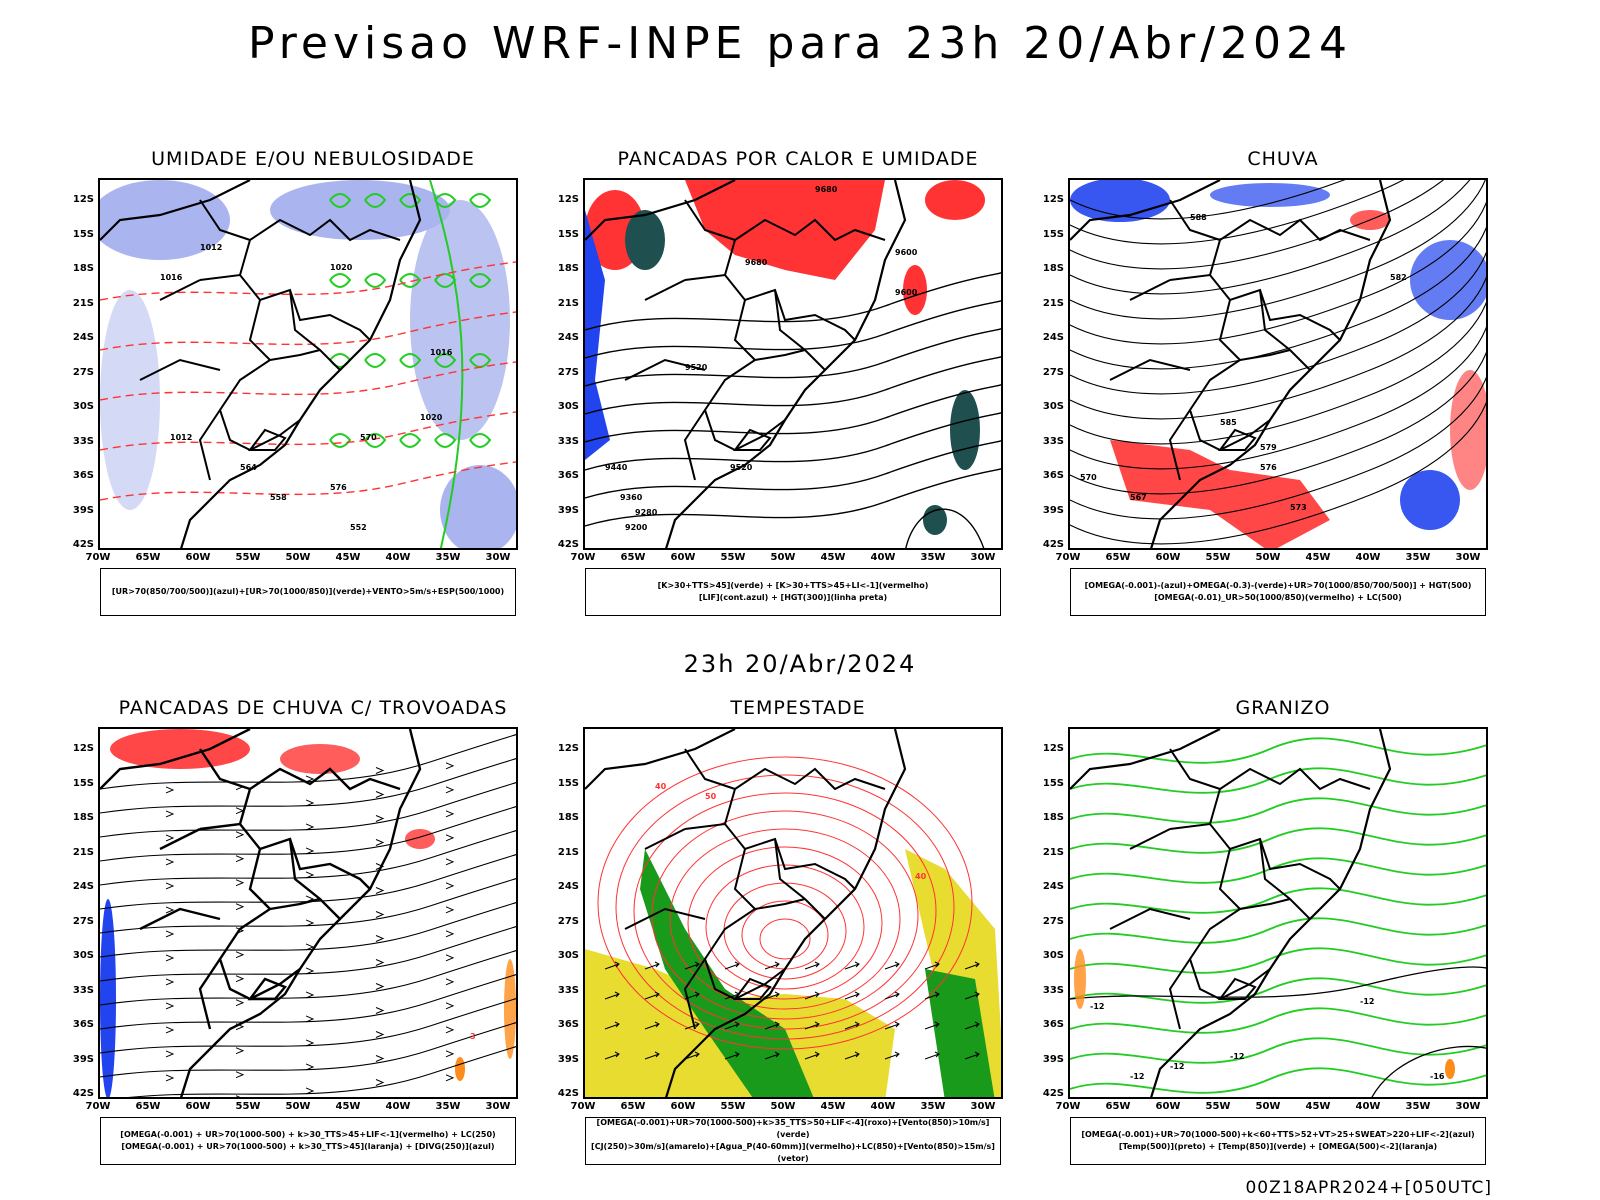 This screenshot has width=1600, height=1200. What do you see at coordinates (645, 240) in the screenshot?
I see `moist-area` at bounding box center [645, 240].